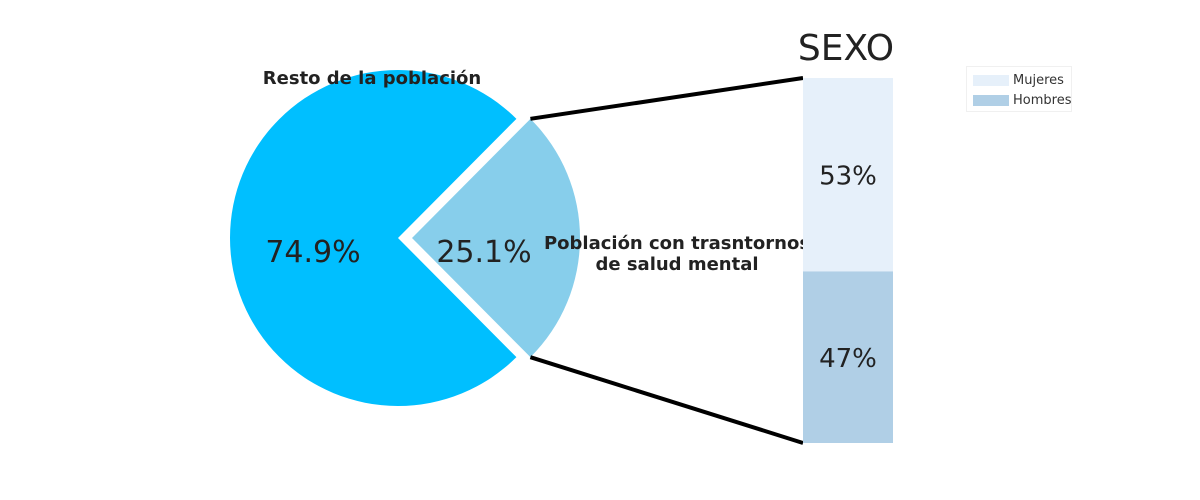  I want to click on stacked-bar-chart: 53% 47%, so click(848, 260).